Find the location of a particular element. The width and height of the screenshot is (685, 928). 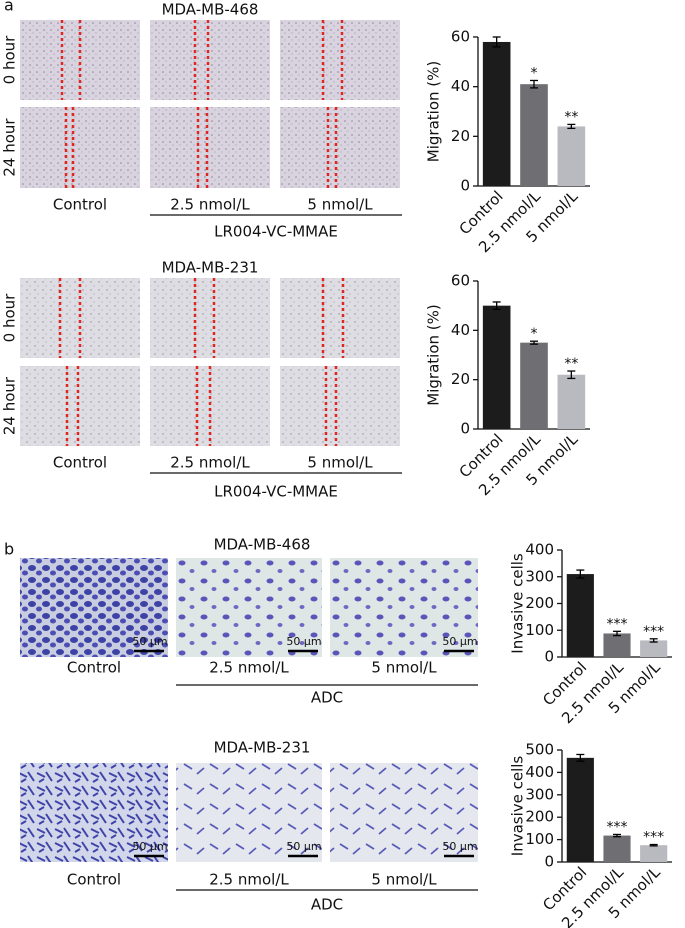

panel-label: a is located at coordinates (9, 7).